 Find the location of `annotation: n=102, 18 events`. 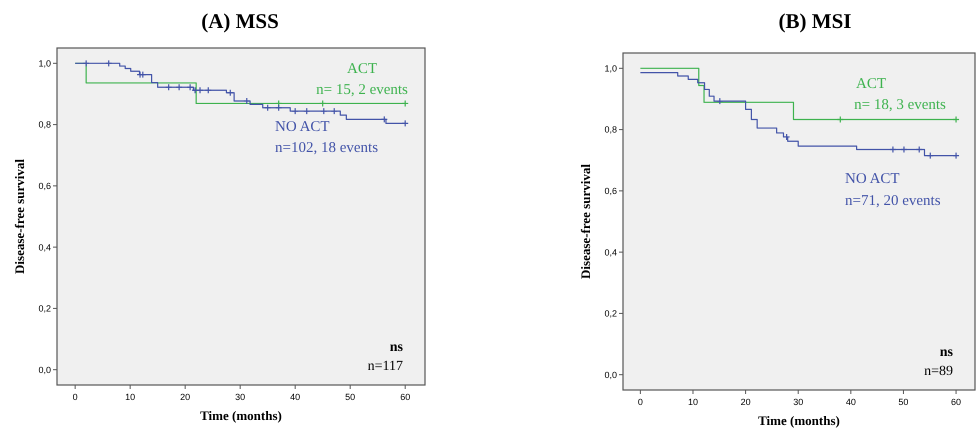

annotation: n=102, 18 events is located at coordinates (326, 148).